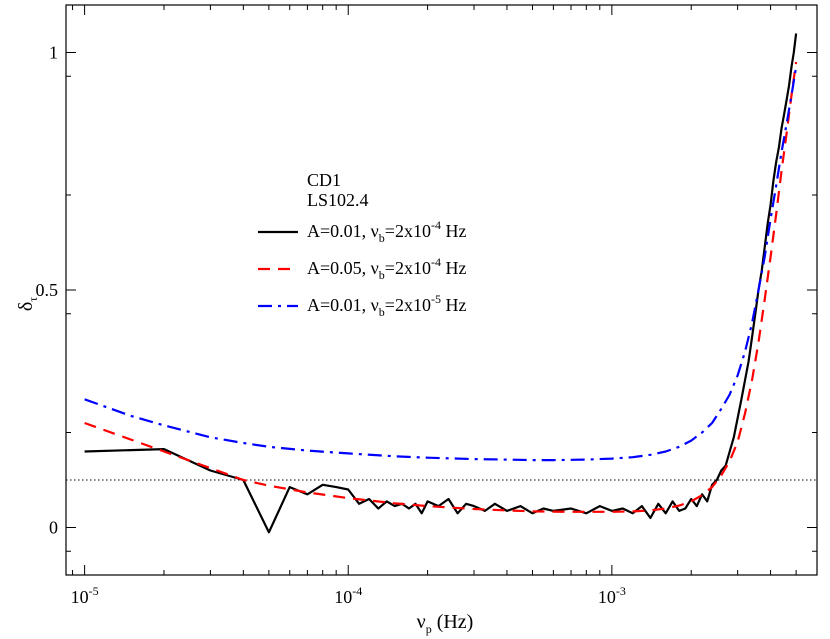 The width and height of the screenshot is (830, 639). I want to click on legend-label-pre: A=0.05, ν, so click(343, 268).